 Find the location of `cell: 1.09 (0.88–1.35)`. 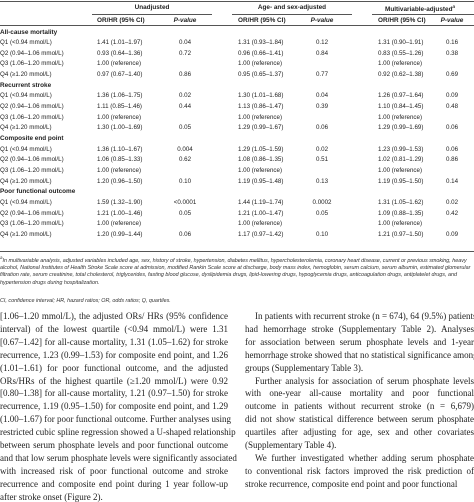

cell: 1.09 (0.88–1.35) is located at coordinates (401, 213).